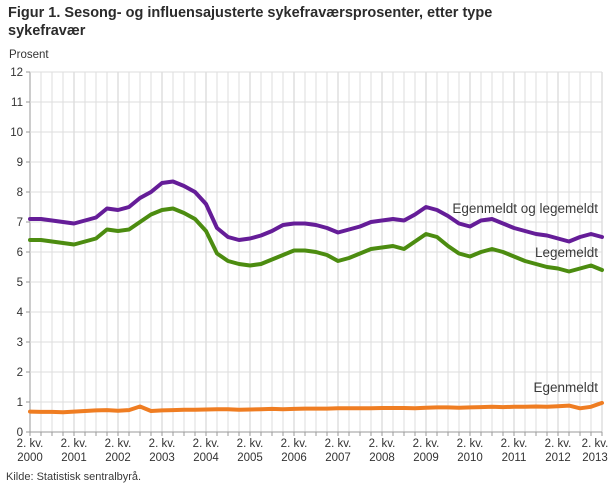  Describe the element at coordinates (294, 451) in the screenshot. I see `x-tick-label: 2. kv. 2006` at that location.